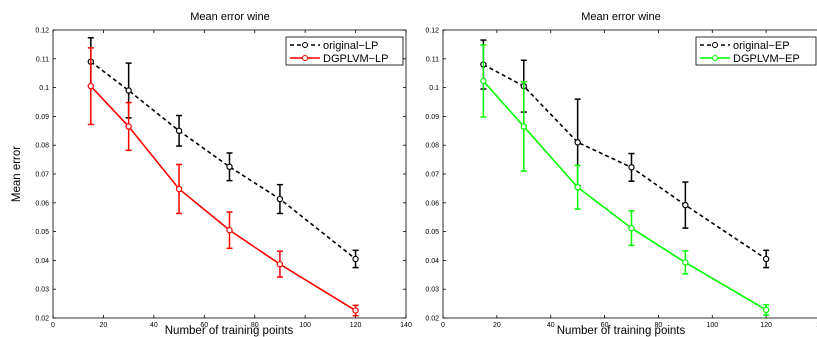 The image size is (817, 337). What do you see at coordinates (621, 331) in the screenshot?
I see `right-x-axis-label: Number of training points` at bounding box center [621, 331].